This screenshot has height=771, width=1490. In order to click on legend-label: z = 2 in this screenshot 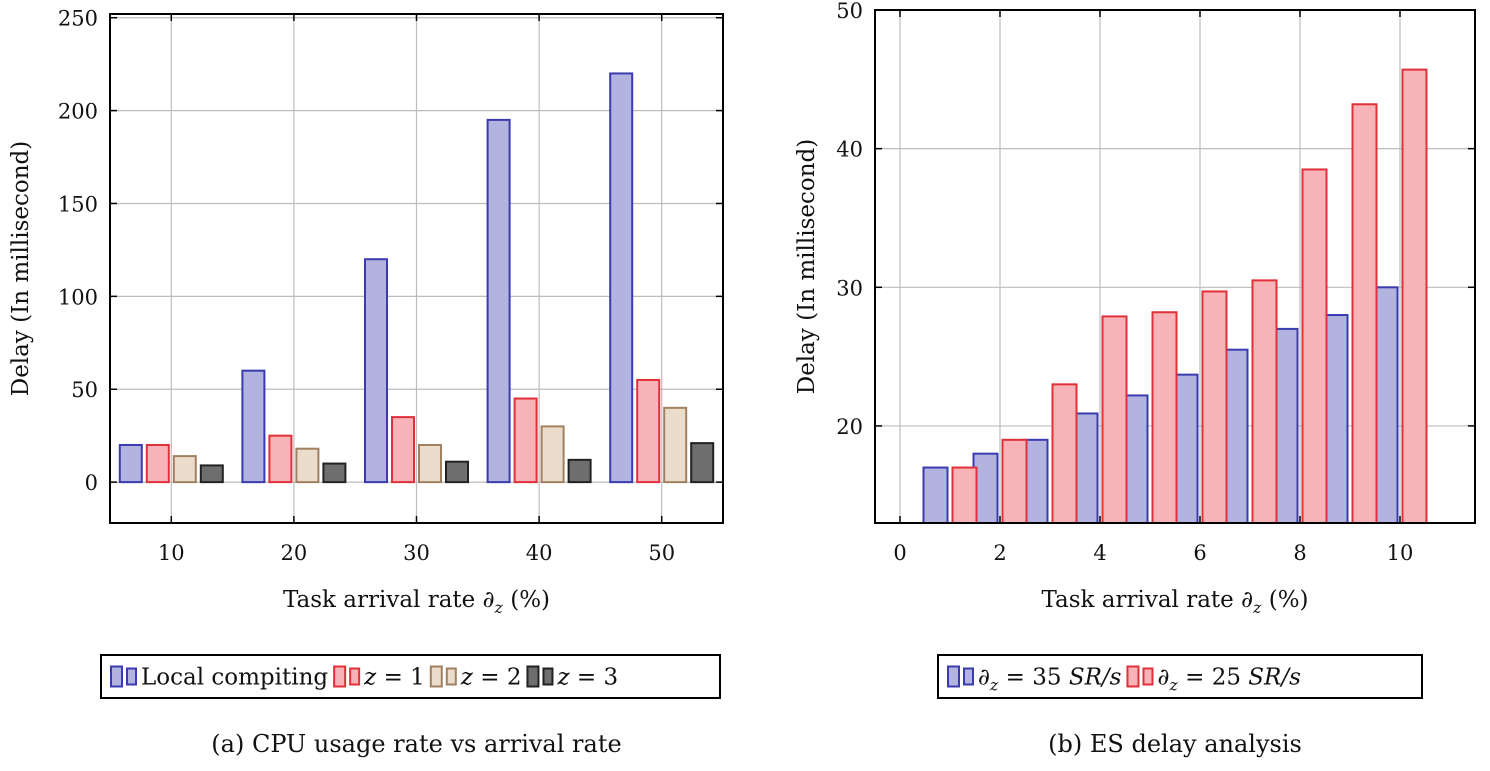, I will do `click(491, 678)`.